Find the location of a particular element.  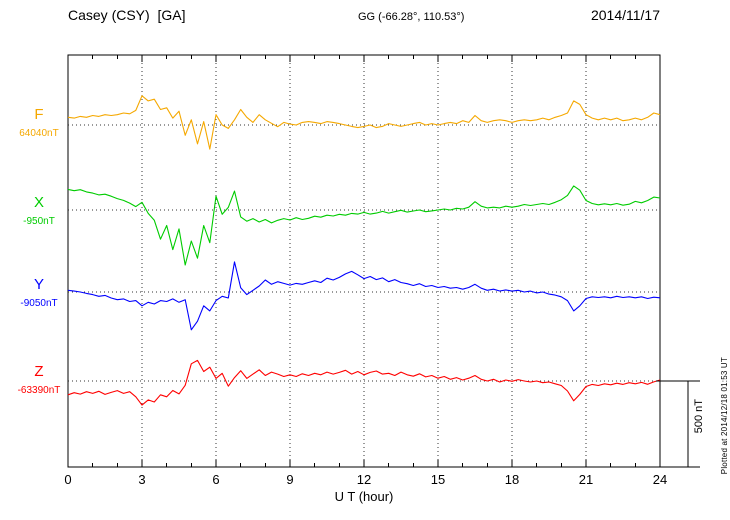

x-axis-label: U T (hour) is located at coordinates (364, 496).